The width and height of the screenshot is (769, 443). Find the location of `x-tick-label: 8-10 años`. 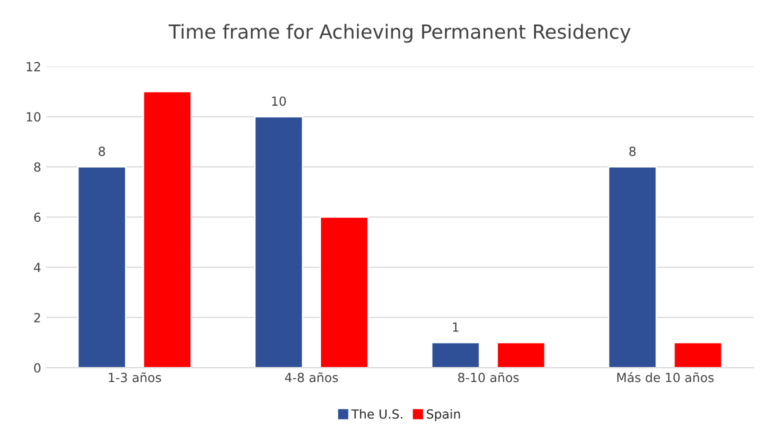

x-tick-label: 8-10 años is located at coordinates (488, 377).